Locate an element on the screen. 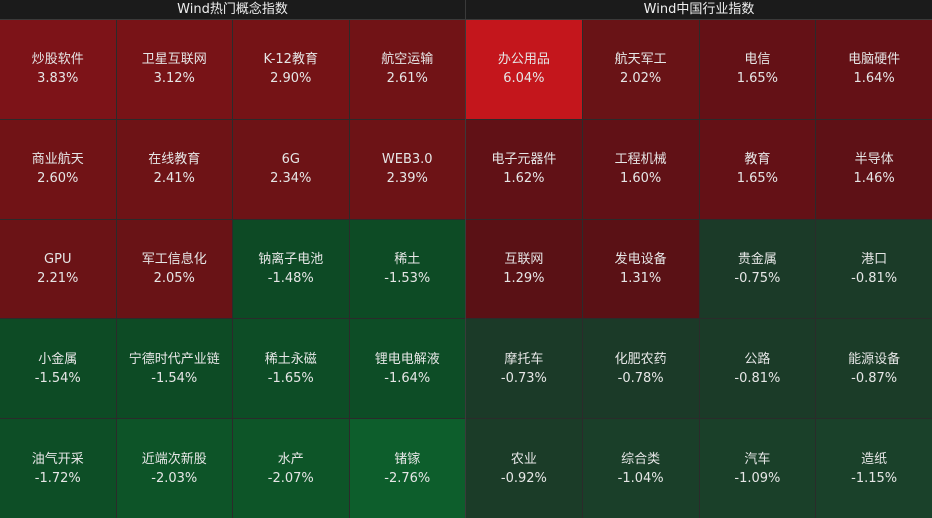  cell-name: K-12教育 is located at coordinates (290, 60).